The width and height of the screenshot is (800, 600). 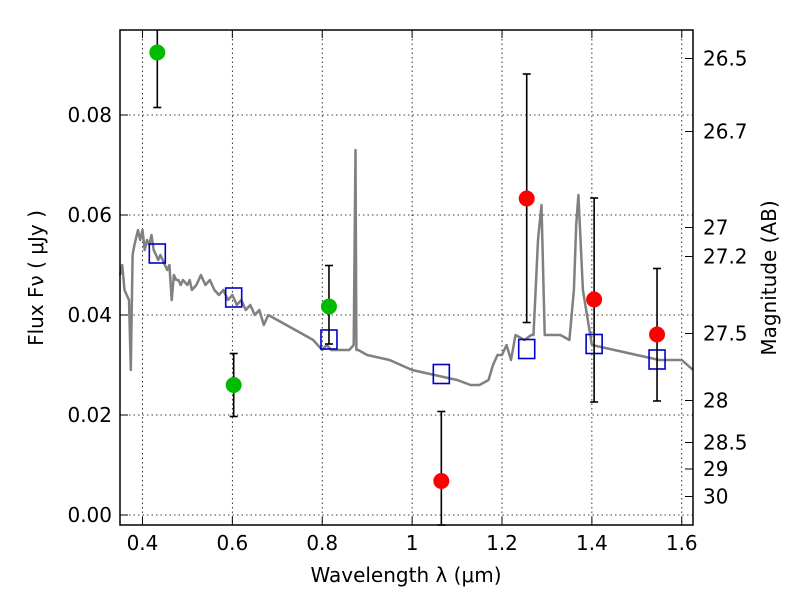 I want to click on x-tick-label: 1.4, so click(x=592, y=543).